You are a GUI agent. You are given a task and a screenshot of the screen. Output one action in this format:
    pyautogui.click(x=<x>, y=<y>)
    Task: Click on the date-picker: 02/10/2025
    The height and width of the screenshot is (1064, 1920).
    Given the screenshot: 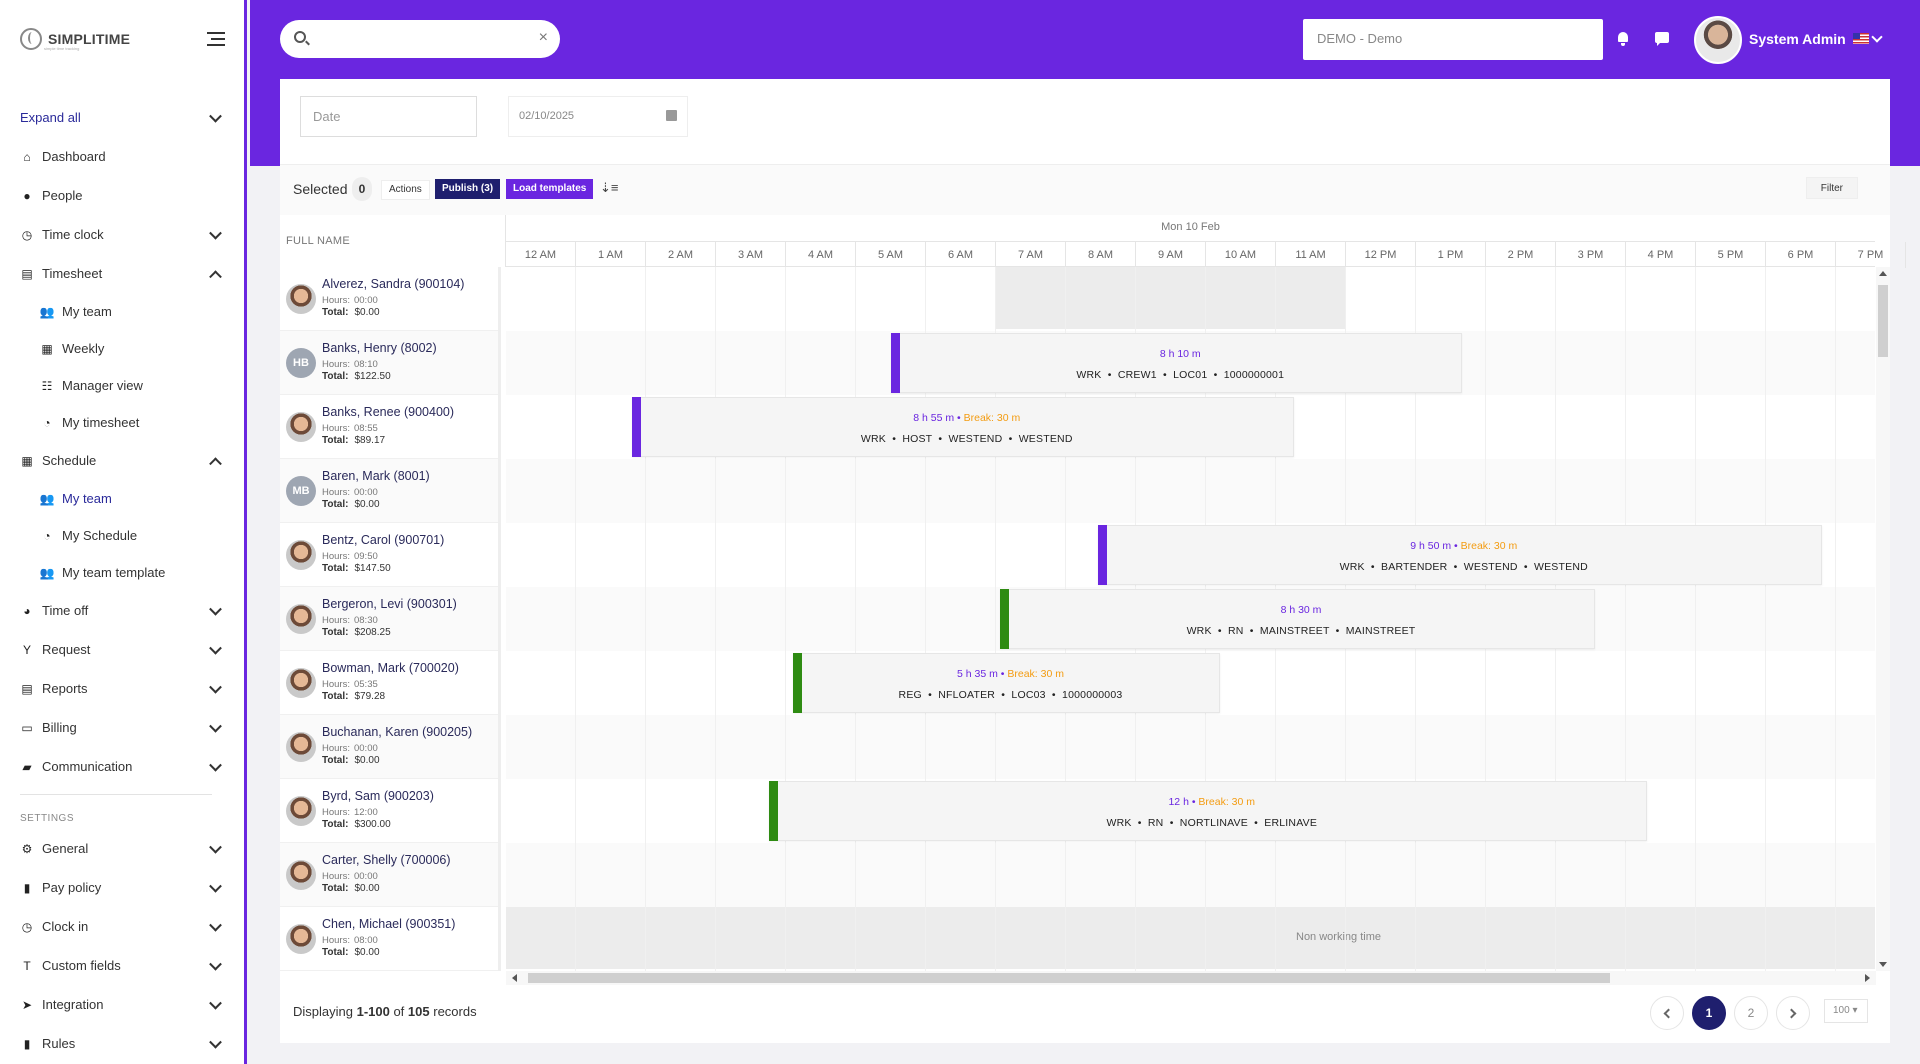 What is the action you would take?
    pyautogui.click(x=598, y=116)
    